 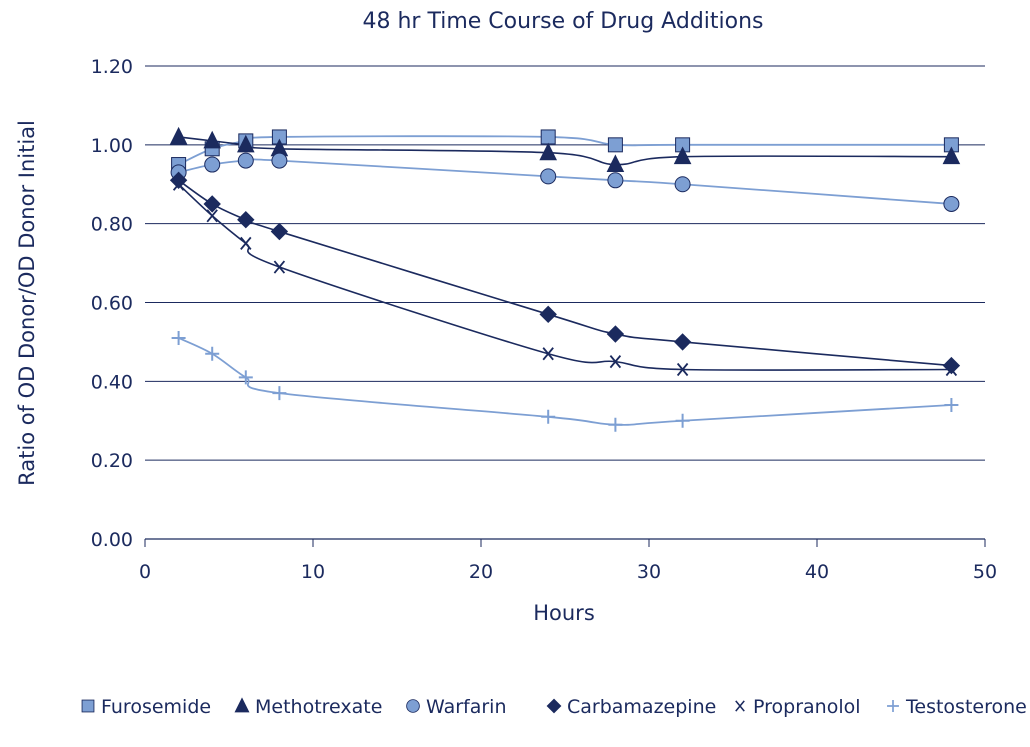 What do you see at coordinates (145, 572) in the screenshot?
I see `x-tick-label: 0` at bounding box center [145, 572].